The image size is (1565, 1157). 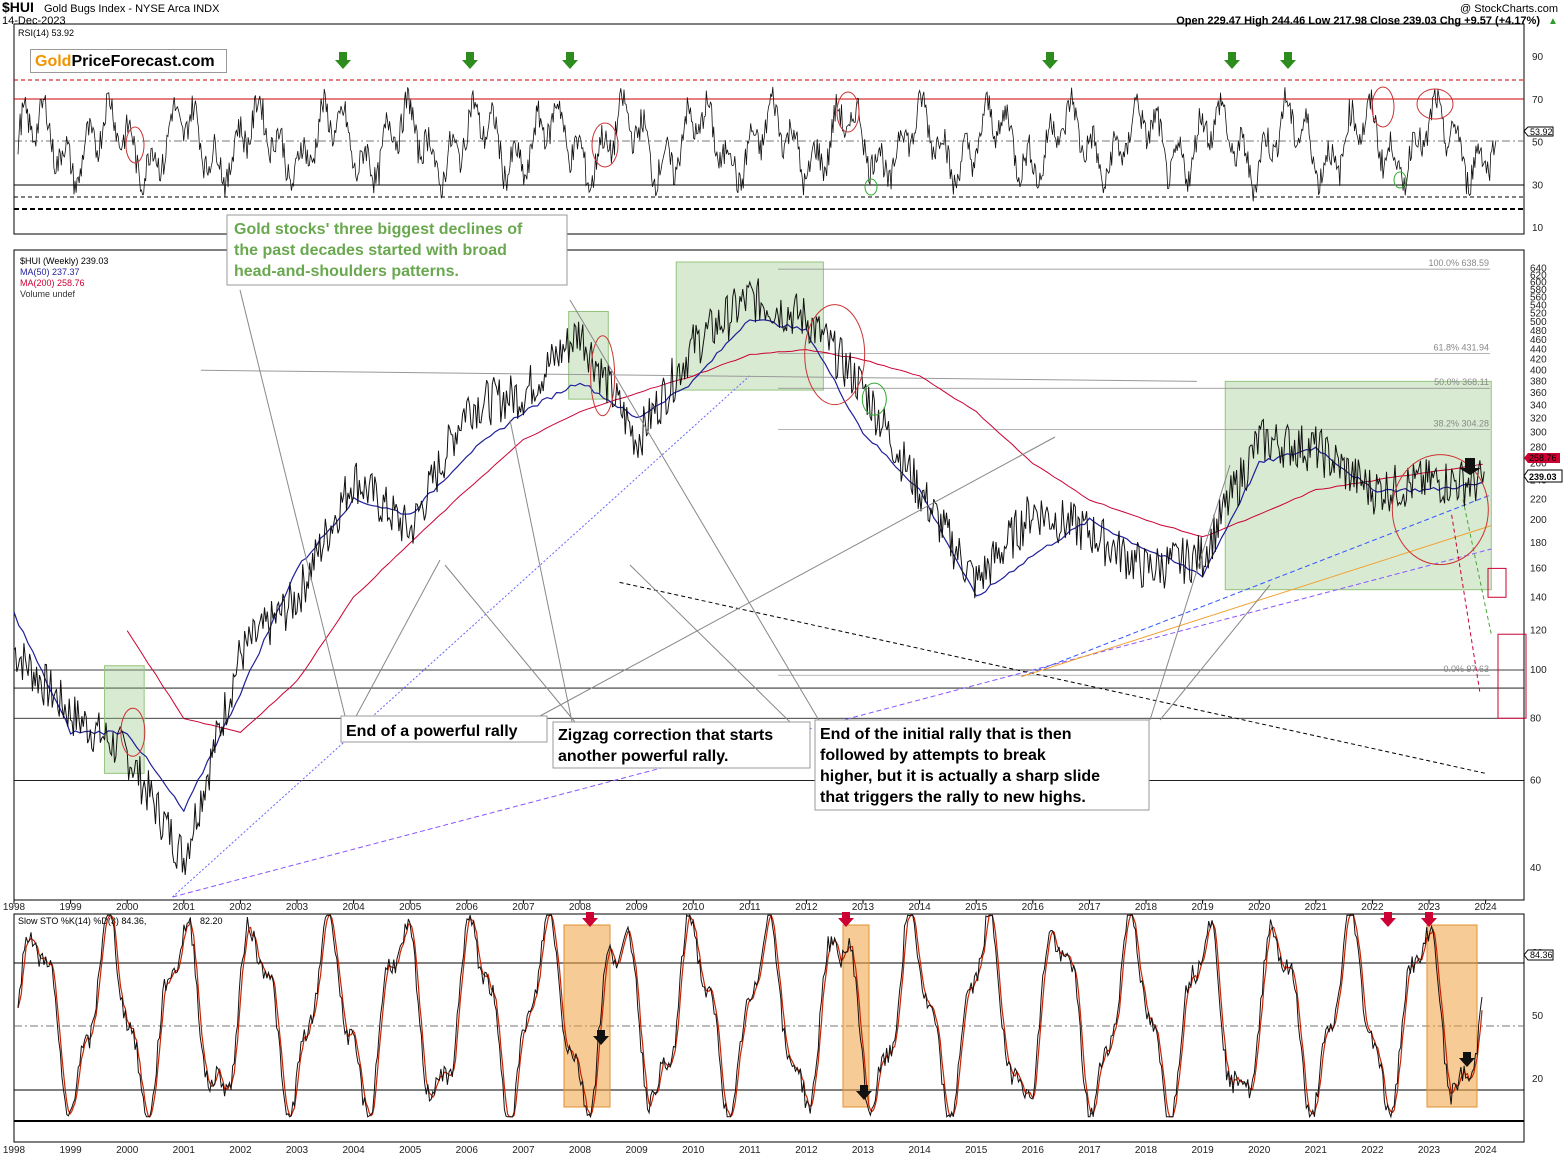 What do you see at coordinates (1538, 370) in the screenshot?
I see `price-tick-400: 400` at bounding box center [1538, 370].